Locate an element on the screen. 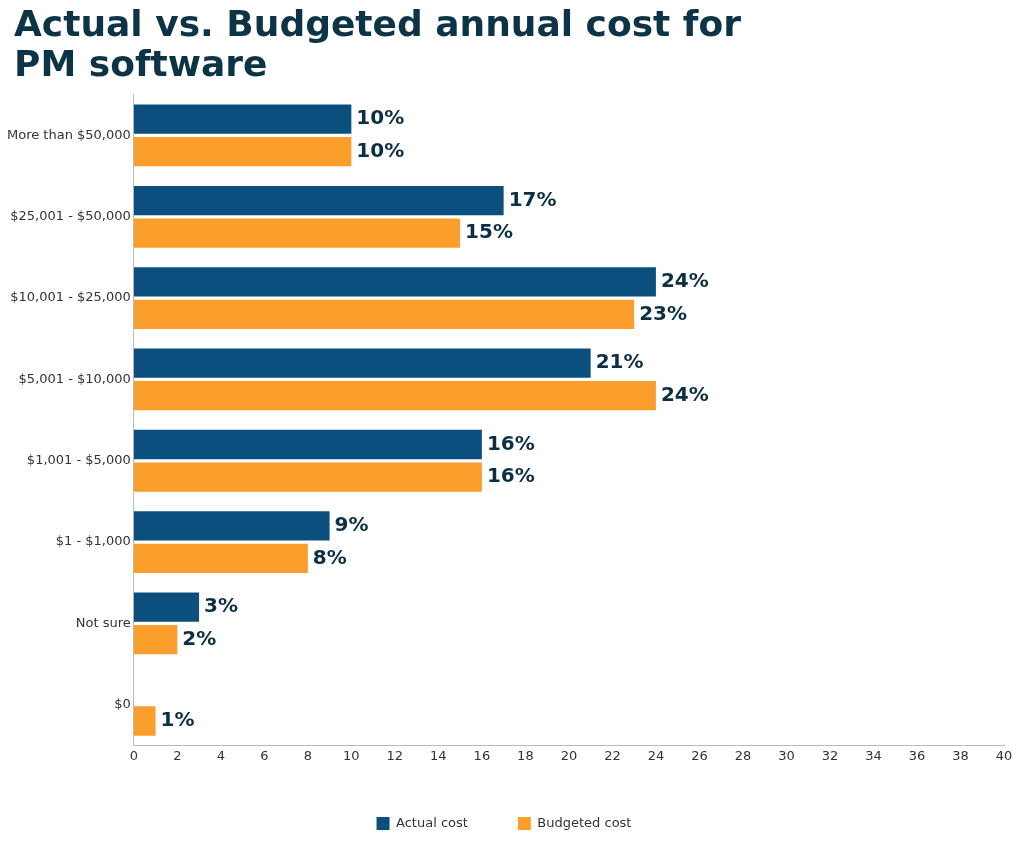 The image size is (1018, 842). x-tick-label: 18 is located at coordinates (525, 755).